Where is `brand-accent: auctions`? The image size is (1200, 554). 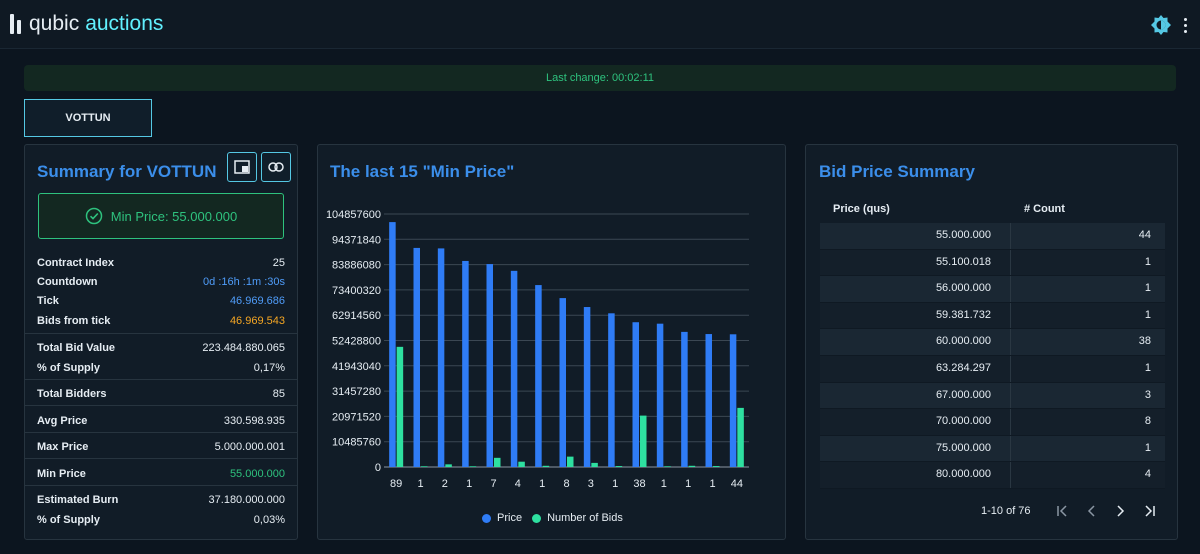 brand-accent: auctions is located at coordinates (124, 23).